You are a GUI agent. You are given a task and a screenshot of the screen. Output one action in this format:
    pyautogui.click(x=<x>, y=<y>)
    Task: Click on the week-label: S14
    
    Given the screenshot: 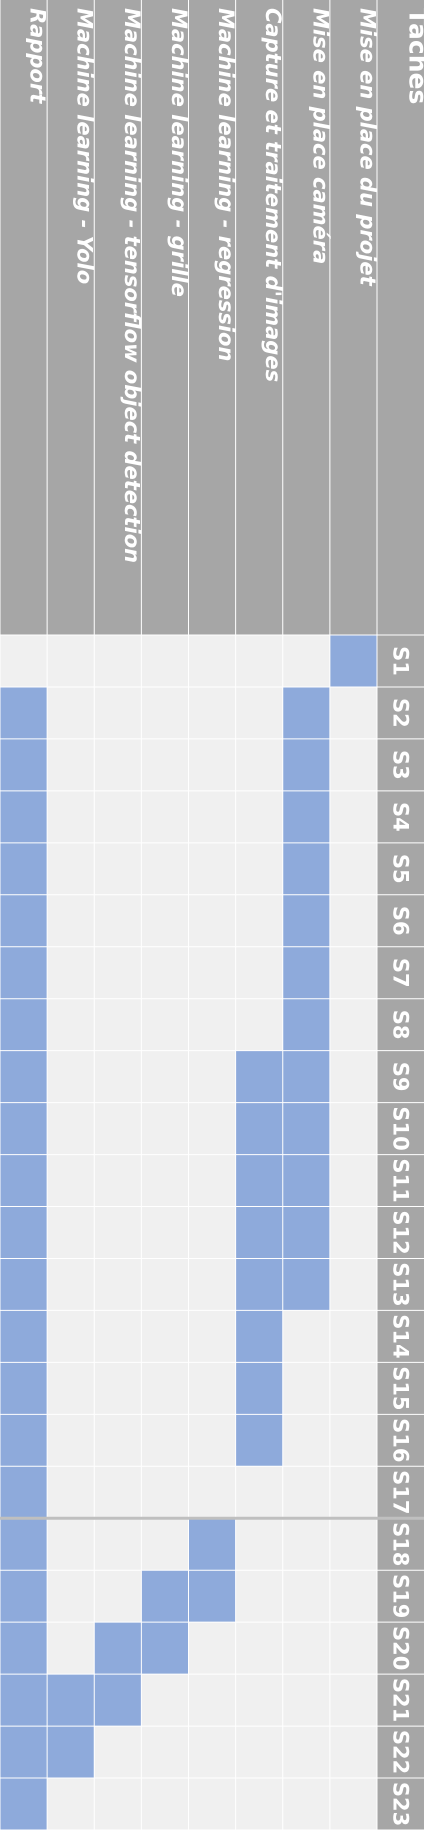 What is the action you would take?
    pyautogui.click(x=401, y=1336)
    